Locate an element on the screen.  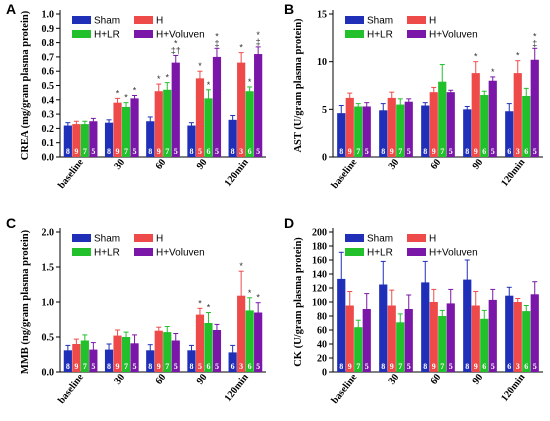
panel-letter: A is located at coordinates (11, 9).